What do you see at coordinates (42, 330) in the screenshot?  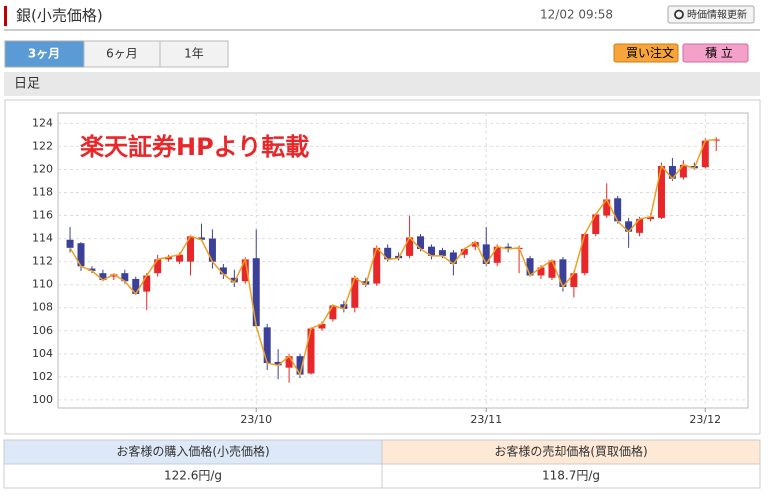 I see `y-tick-label: 106` at bounding box center [42, 330].